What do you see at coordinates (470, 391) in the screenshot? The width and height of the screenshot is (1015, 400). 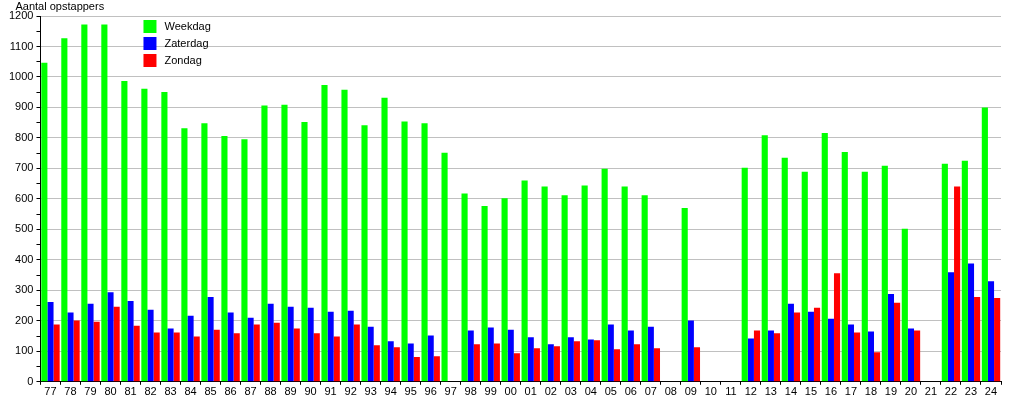 I see `x-tick-label: 98` at bounding box center [470, 391].